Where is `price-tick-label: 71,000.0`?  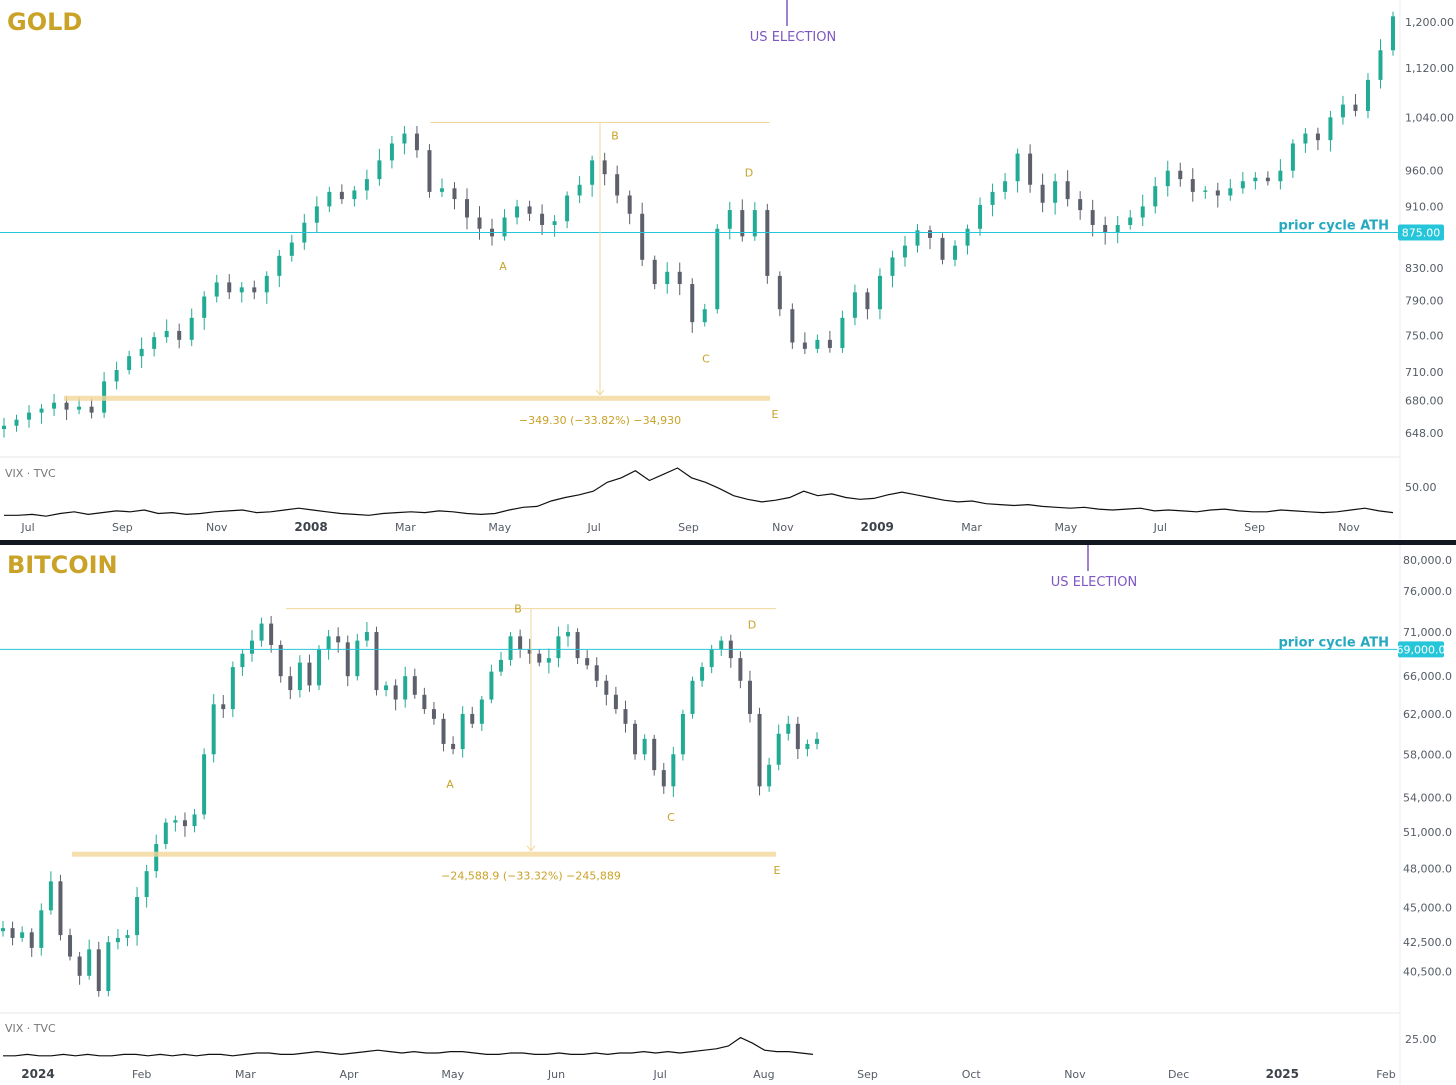 price-tick-label: 71,000.0 is located at coordinates (1427, 632).